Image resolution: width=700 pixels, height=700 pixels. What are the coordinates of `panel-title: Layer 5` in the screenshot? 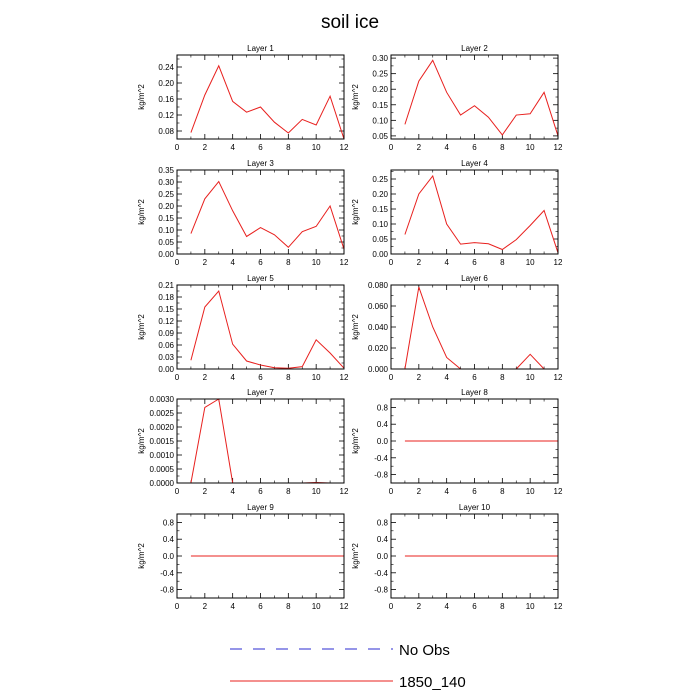 It's located at (260, 278).